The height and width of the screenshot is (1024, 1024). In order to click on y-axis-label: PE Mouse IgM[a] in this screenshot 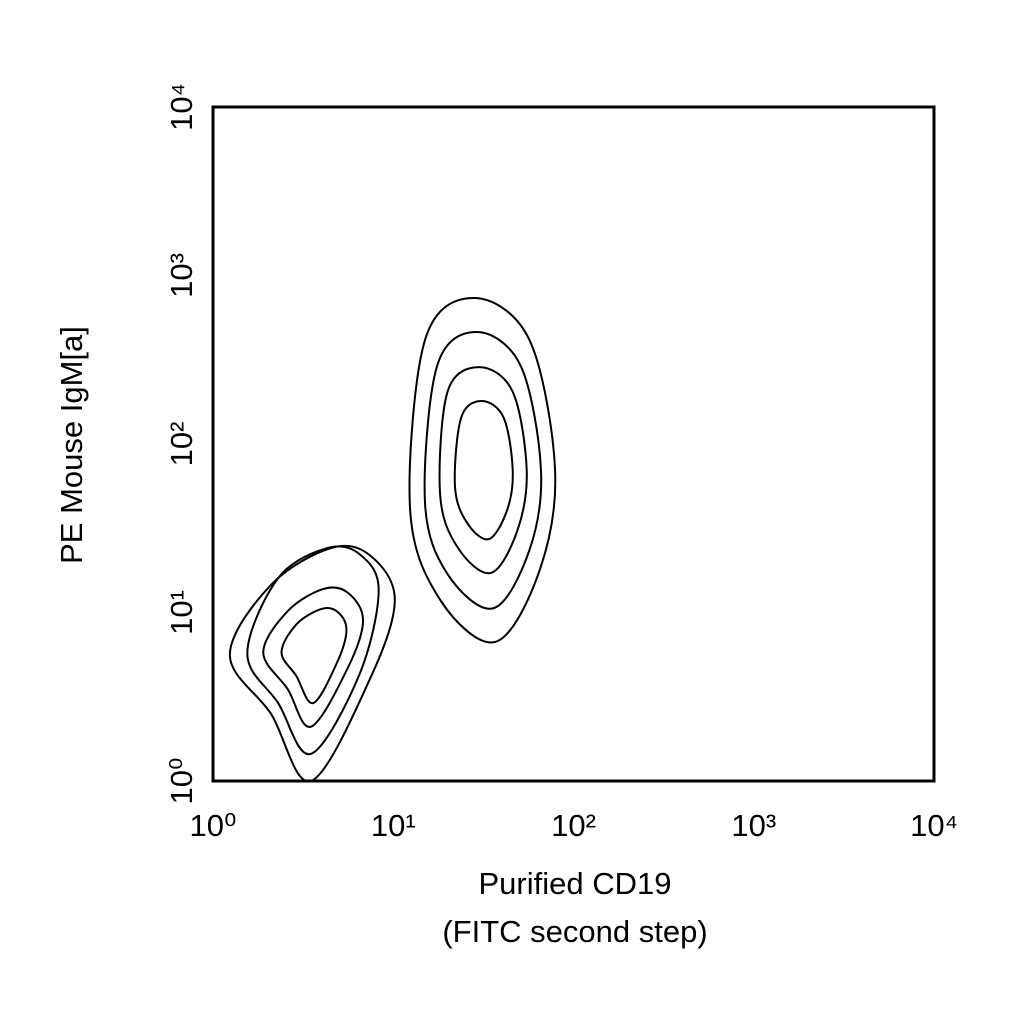, I will do `click(71, 445)`.